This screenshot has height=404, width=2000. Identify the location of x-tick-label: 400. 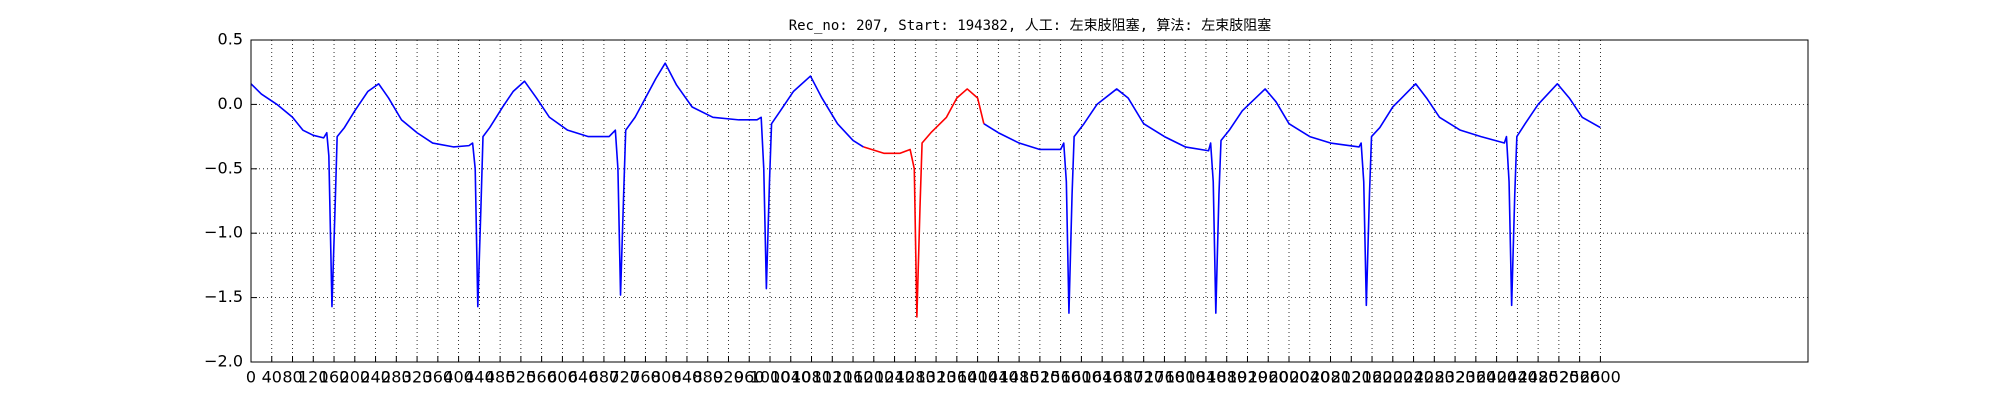
(458, 377).